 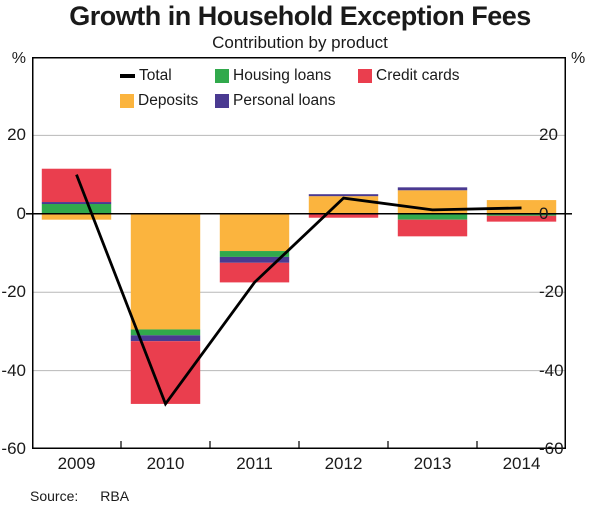 I want to click on legend-row-2: Deposits Personal loans, so click(x=239, y=101).